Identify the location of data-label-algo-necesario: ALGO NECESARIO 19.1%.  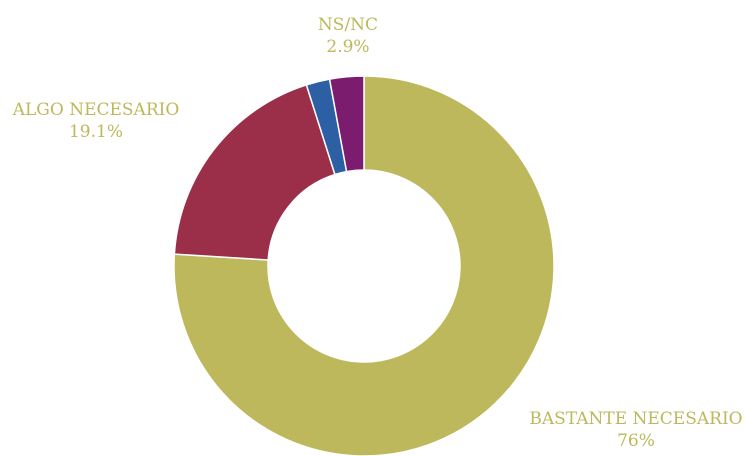
(96, 121).